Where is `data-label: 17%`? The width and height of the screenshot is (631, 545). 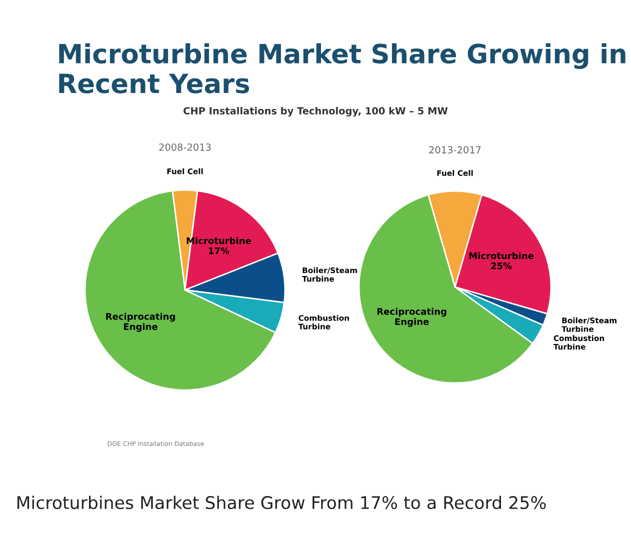
data-label: 17% is located at coordinates (219, 250).